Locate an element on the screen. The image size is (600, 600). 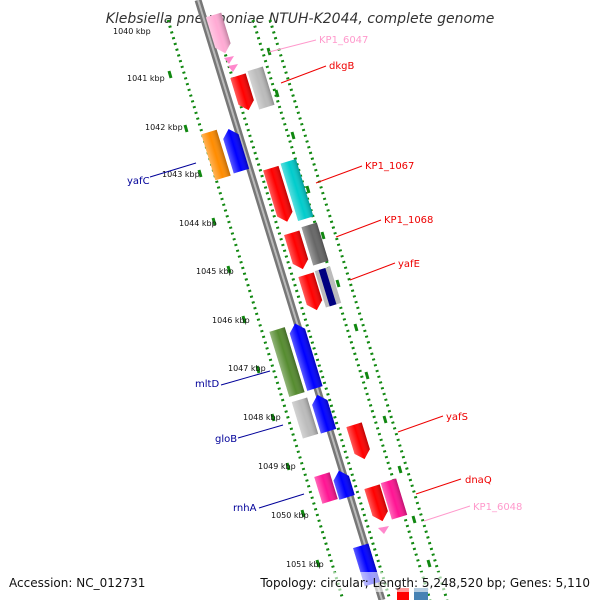
tick-label: 1045 kbp is located at coordinates (215, 271).